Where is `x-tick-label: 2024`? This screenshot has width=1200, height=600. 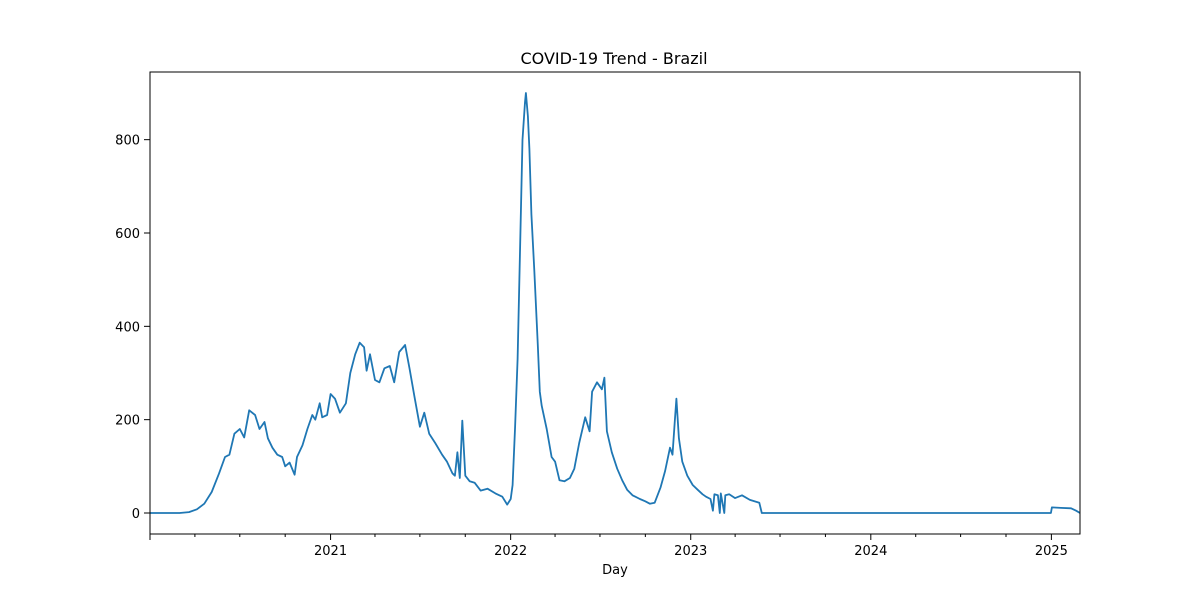
x-tick-label: 2024 is located at coordinates (870, 551).